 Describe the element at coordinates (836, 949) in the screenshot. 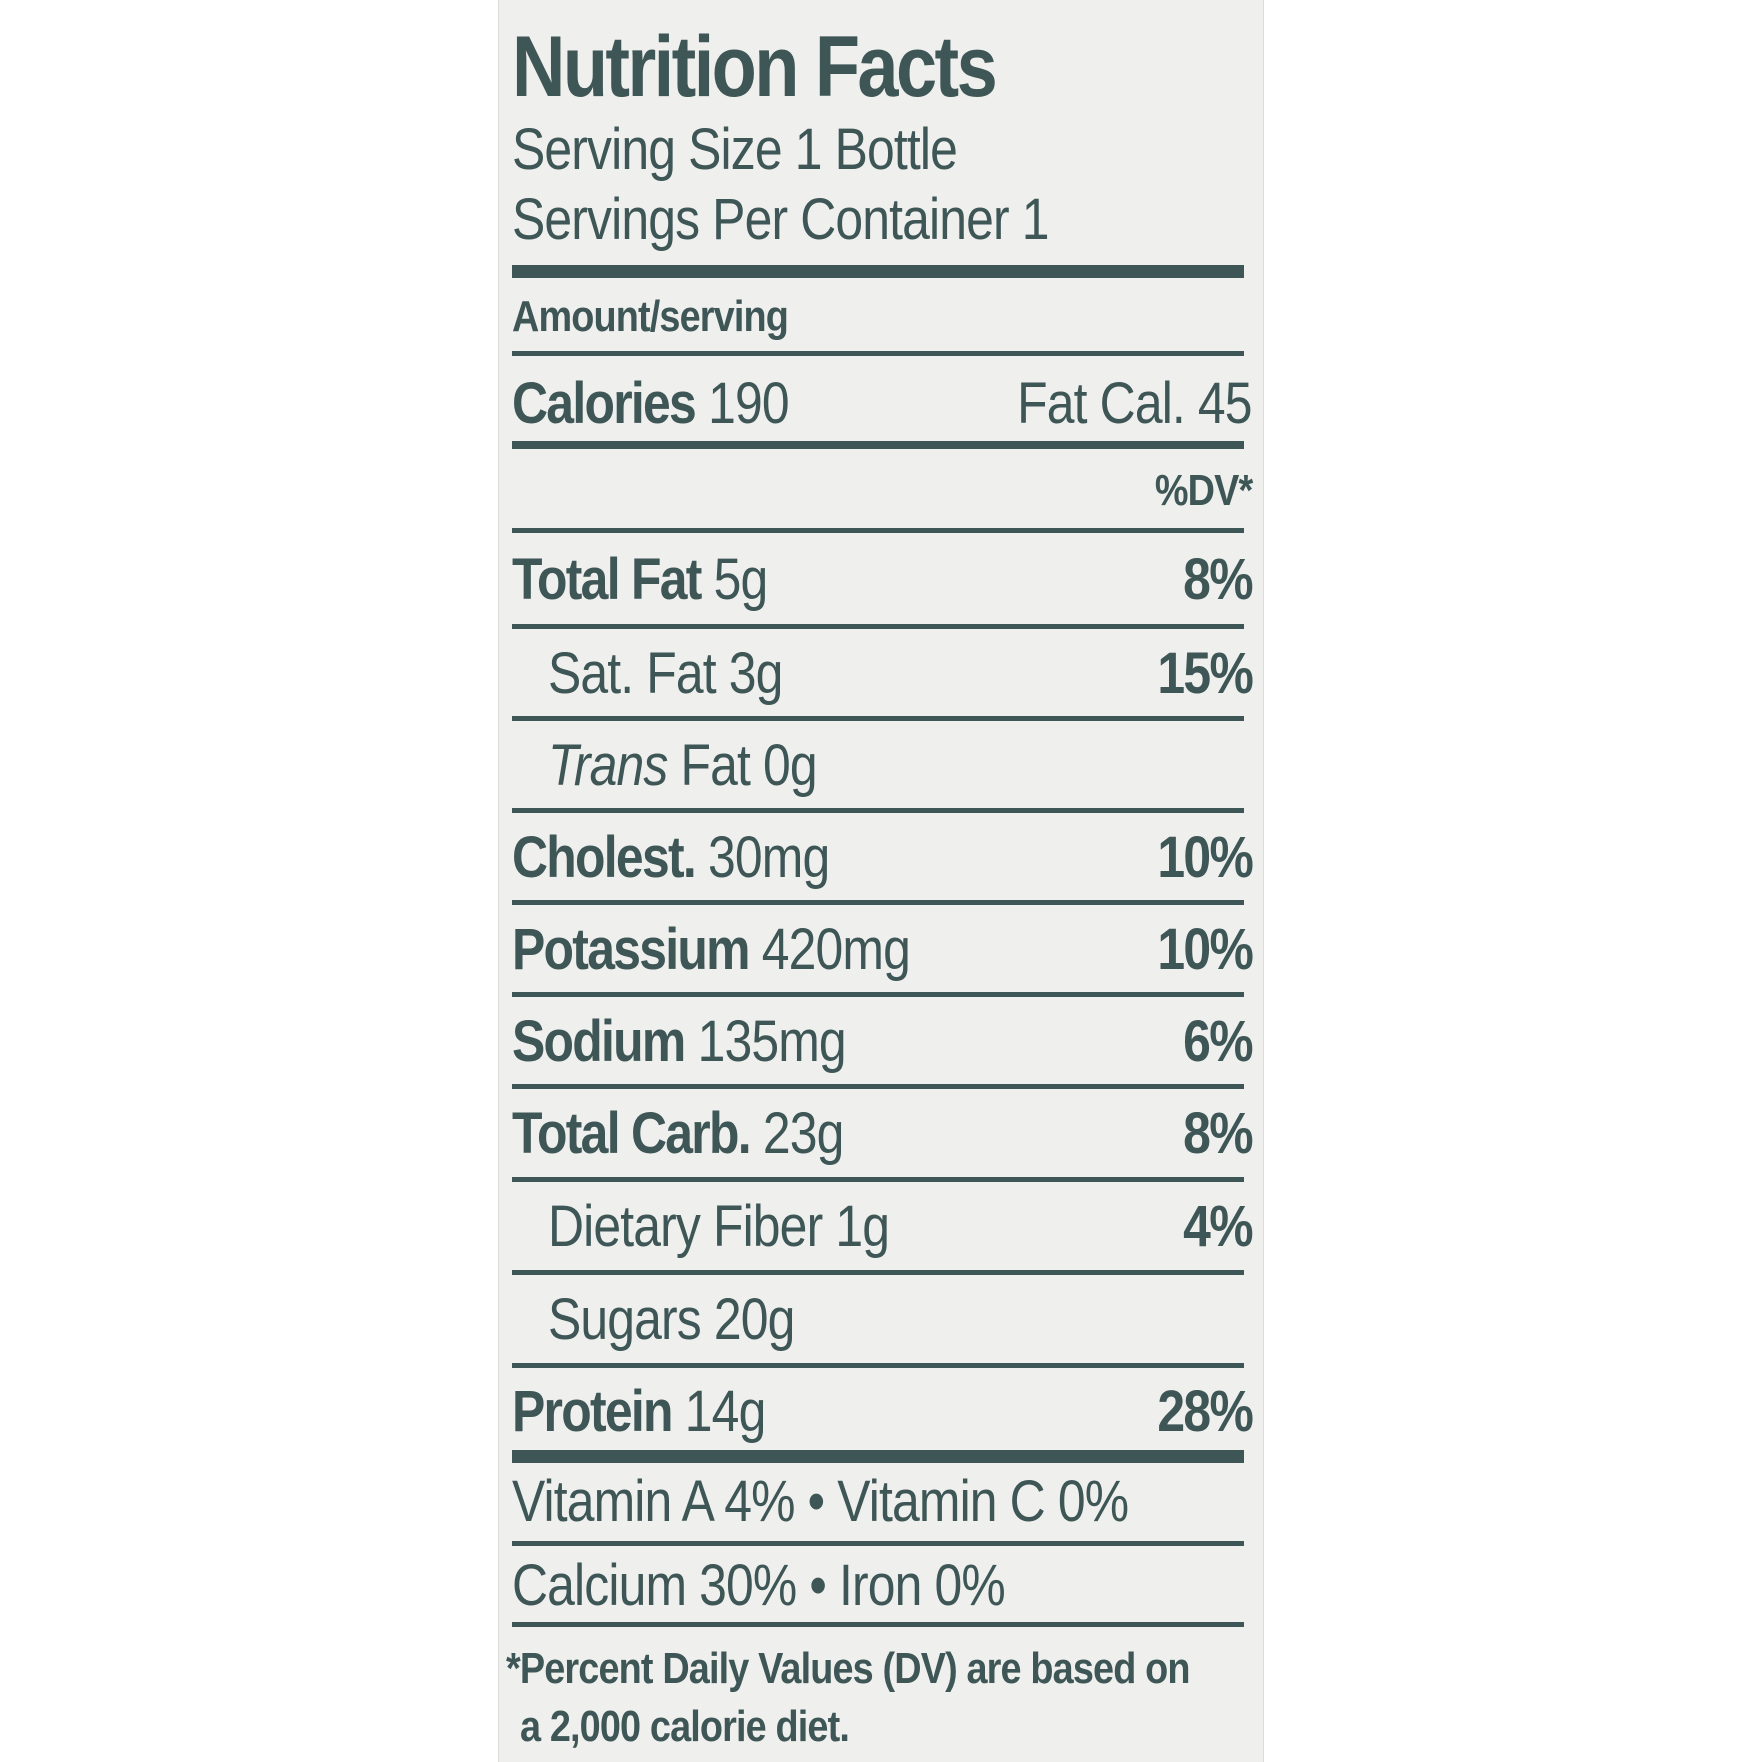

I see `nutrient-amount: 420mg` at that location.